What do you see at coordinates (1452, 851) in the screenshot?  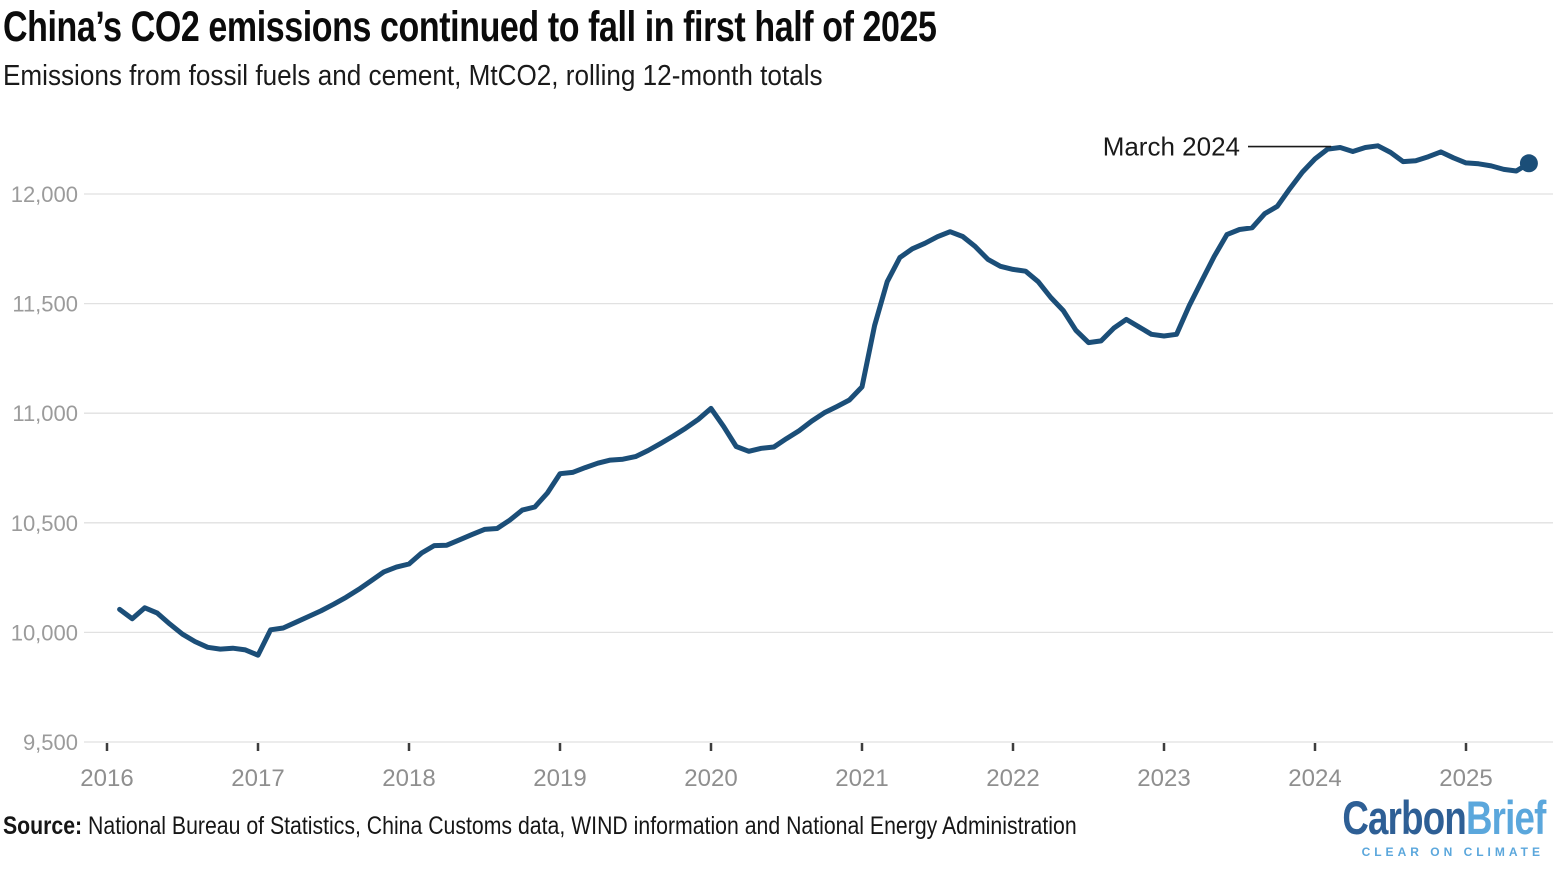 I see `logo-tagline: CLEAR ON CLIMATE` at bounding box center [1452, 851].